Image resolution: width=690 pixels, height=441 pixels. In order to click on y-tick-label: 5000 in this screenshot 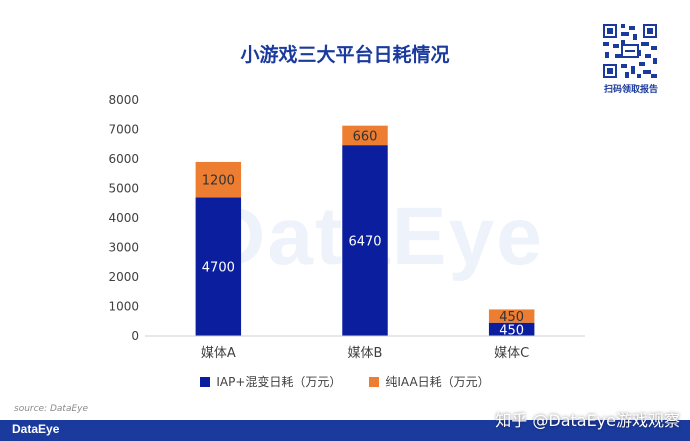, I will do `click(123, 189)`.